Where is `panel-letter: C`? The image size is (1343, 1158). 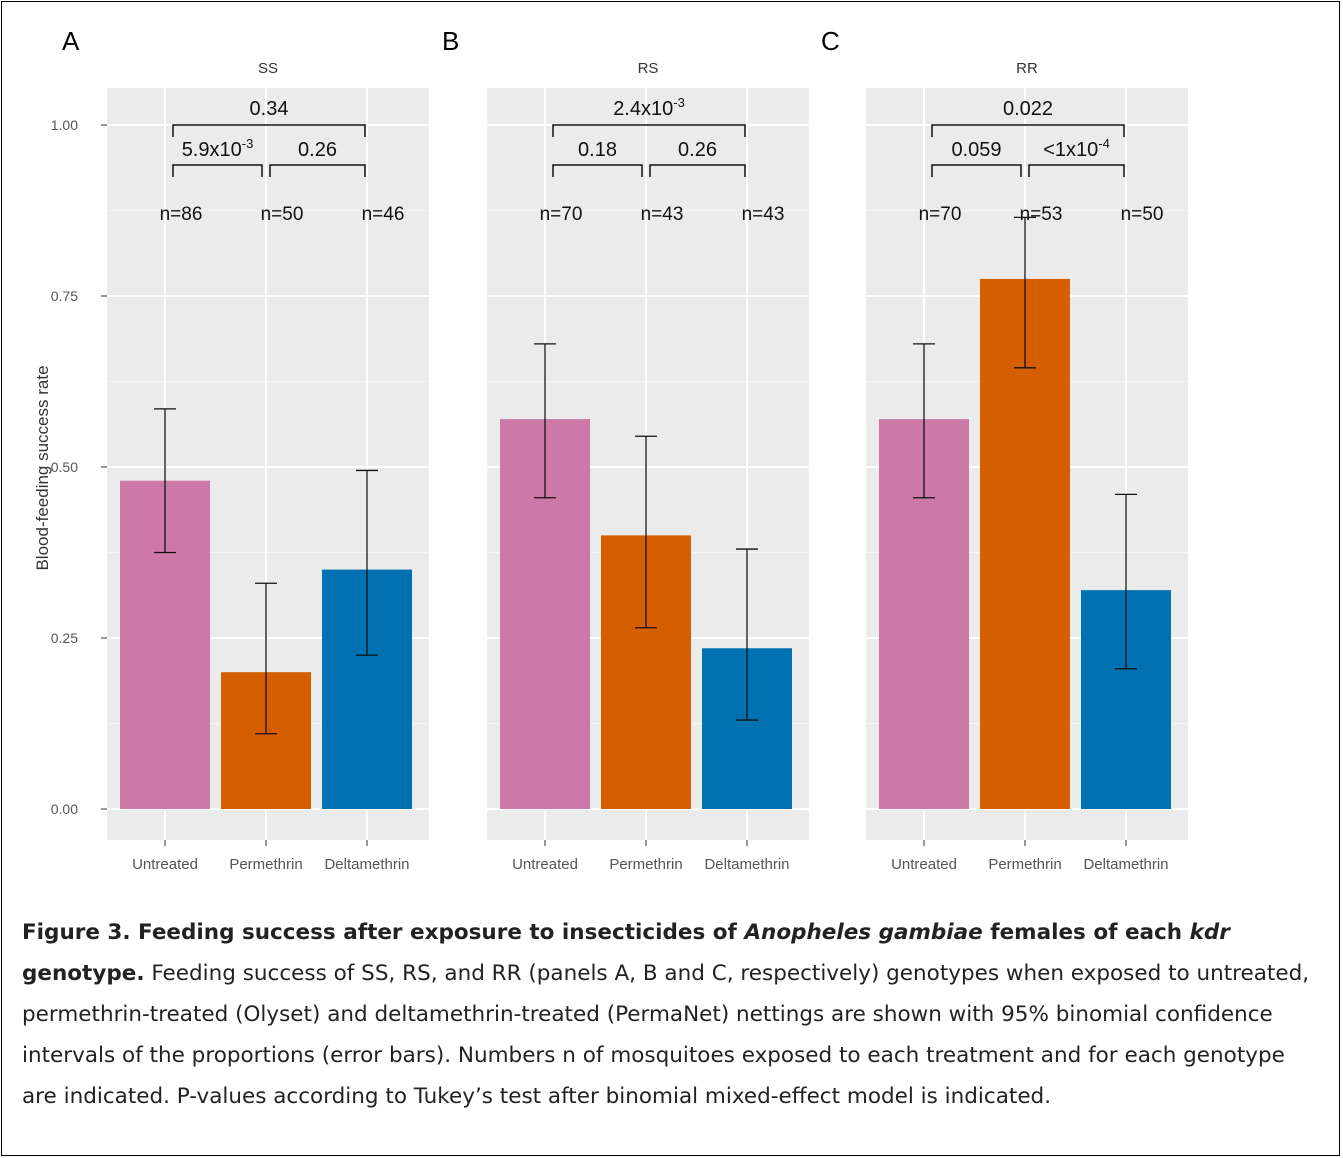 panel-letter: C is located at coordinates (830, 41).